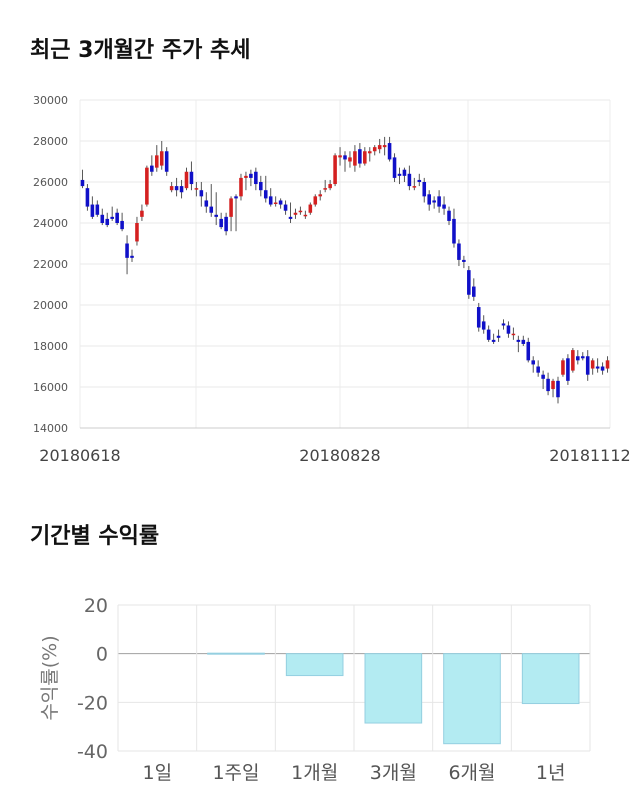 Image resolution: width=640 pixels, height=810 pixels. What do you see at coordinates (158, 773) in the screenshot?
I see `x-tick-label: 1일` at bounding box center [158, 773].